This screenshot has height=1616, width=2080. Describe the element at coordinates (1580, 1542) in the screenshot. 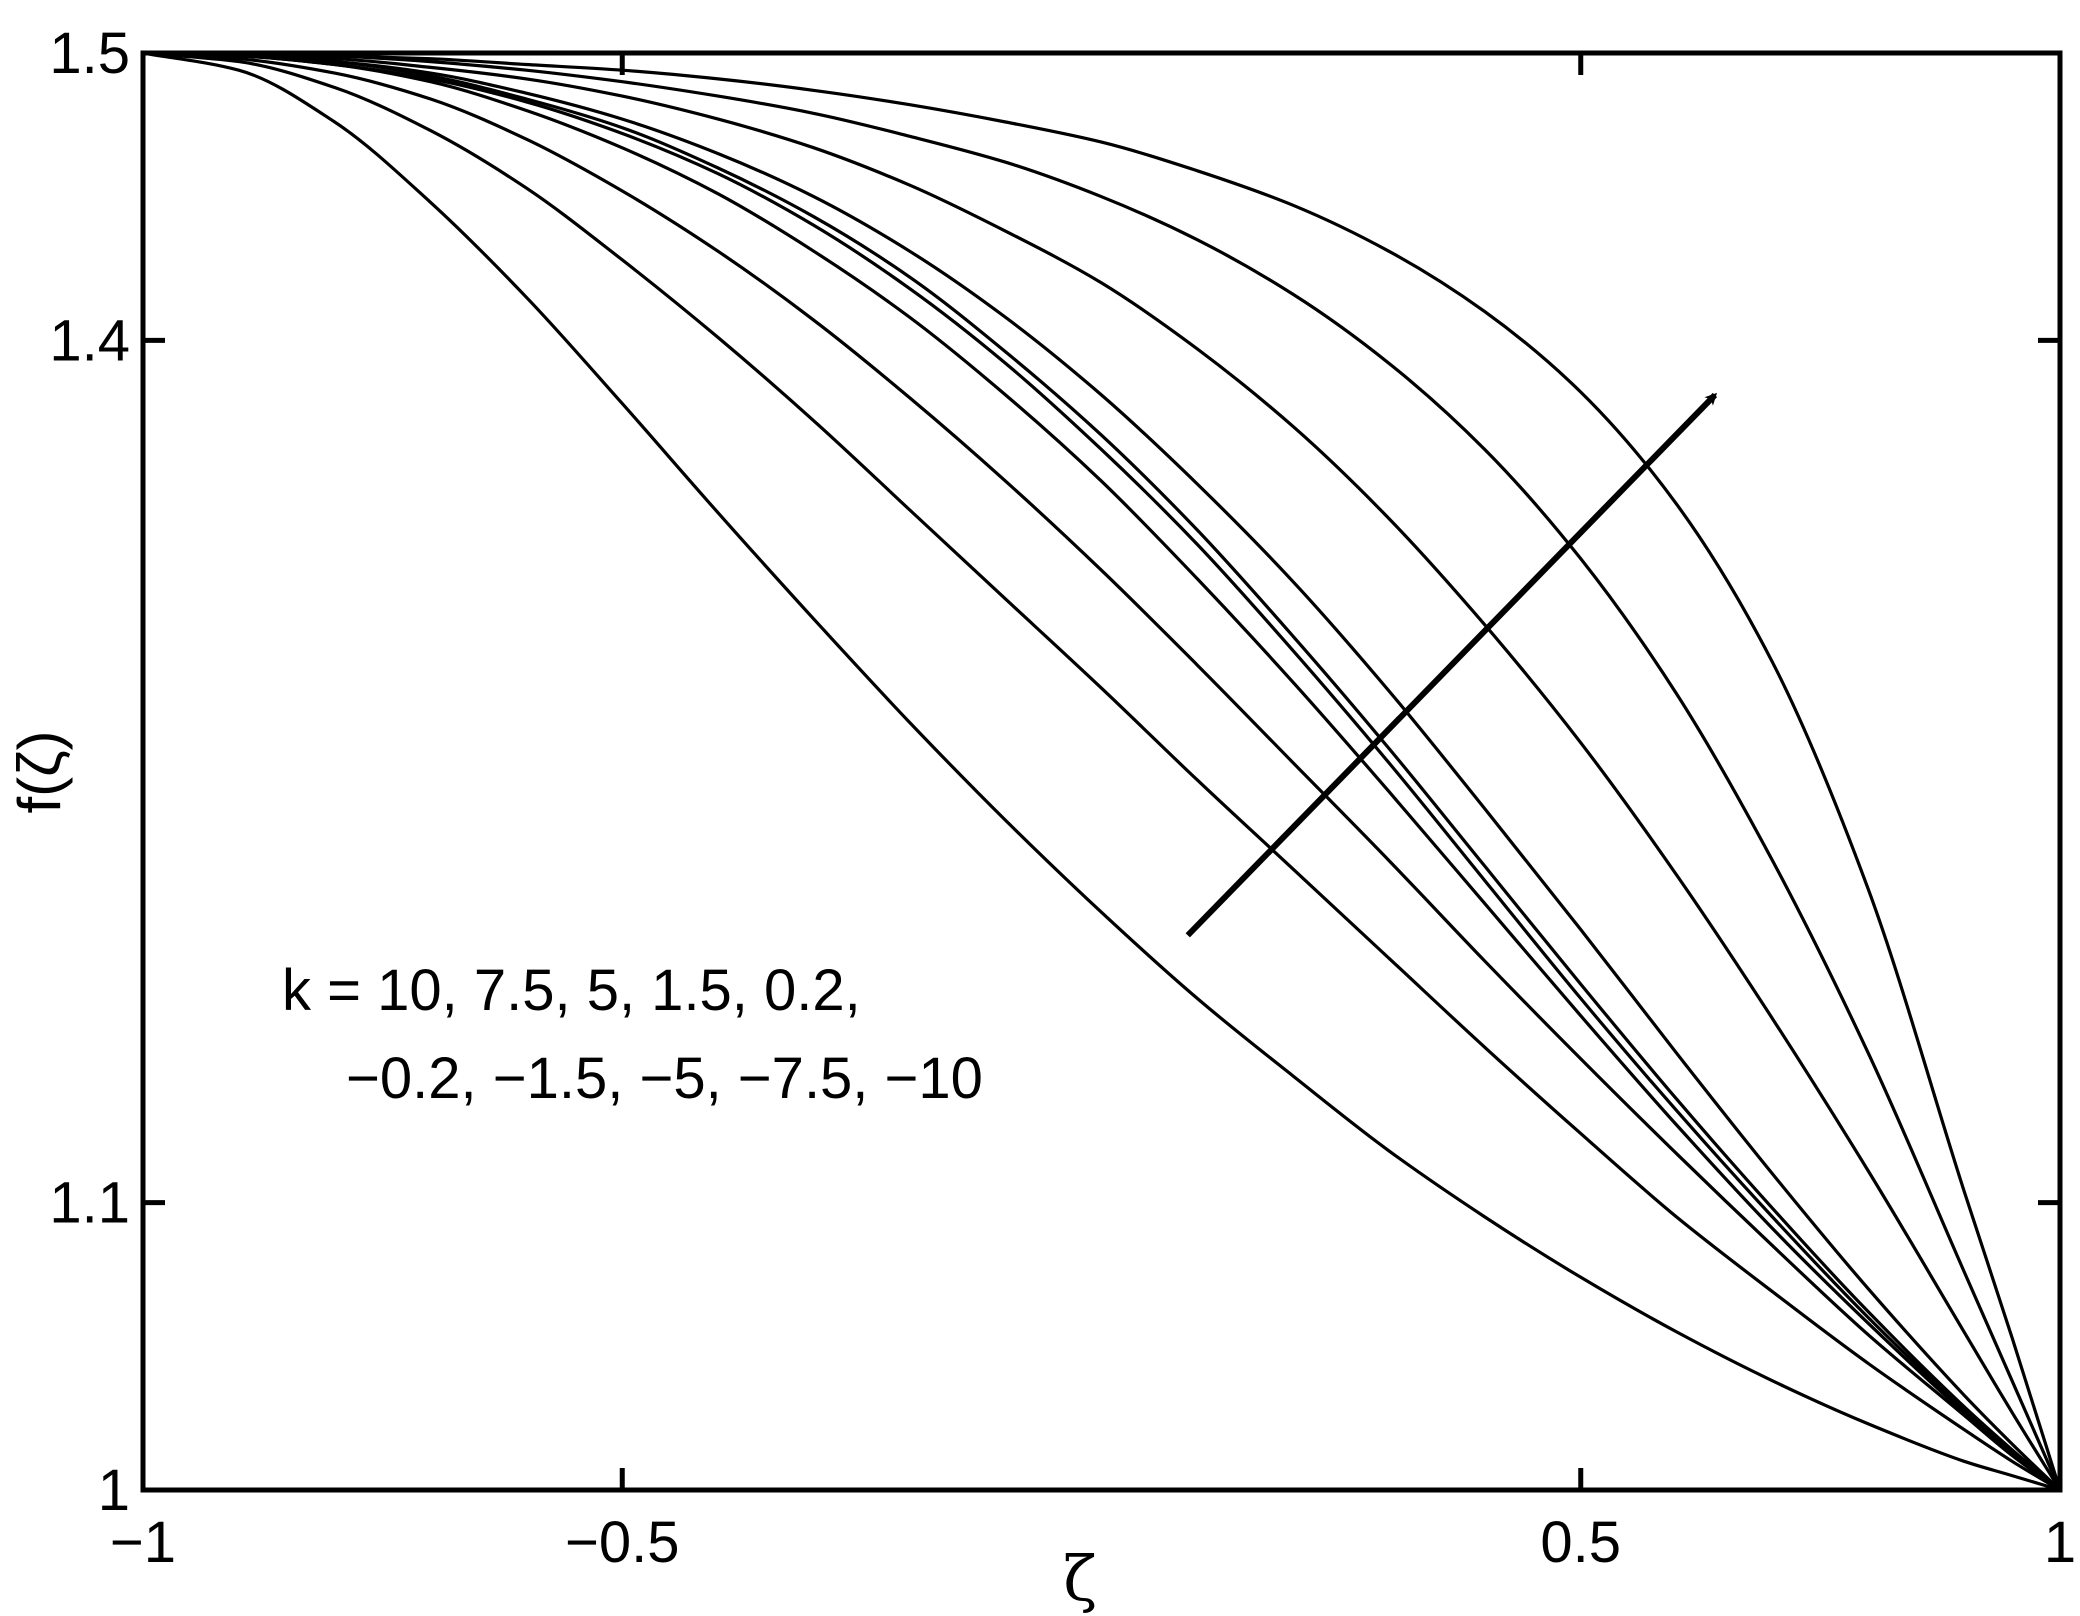

I see `x-tick-label: 0.5` at that location.